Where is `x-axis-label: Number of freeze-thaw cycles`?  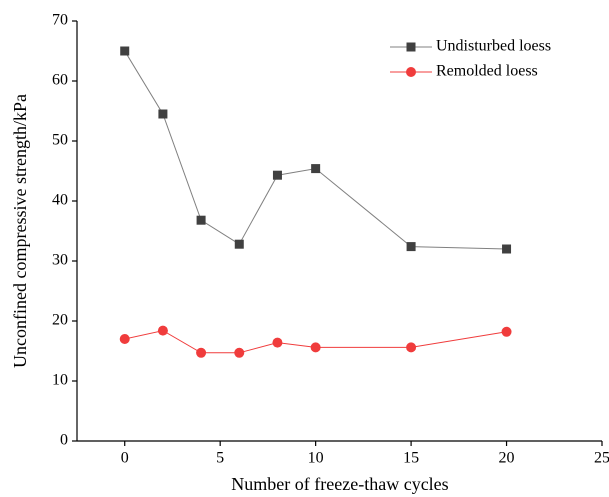 x-axis-label: Number of freeze-thaw cycles is located at coordinates (339, 484).